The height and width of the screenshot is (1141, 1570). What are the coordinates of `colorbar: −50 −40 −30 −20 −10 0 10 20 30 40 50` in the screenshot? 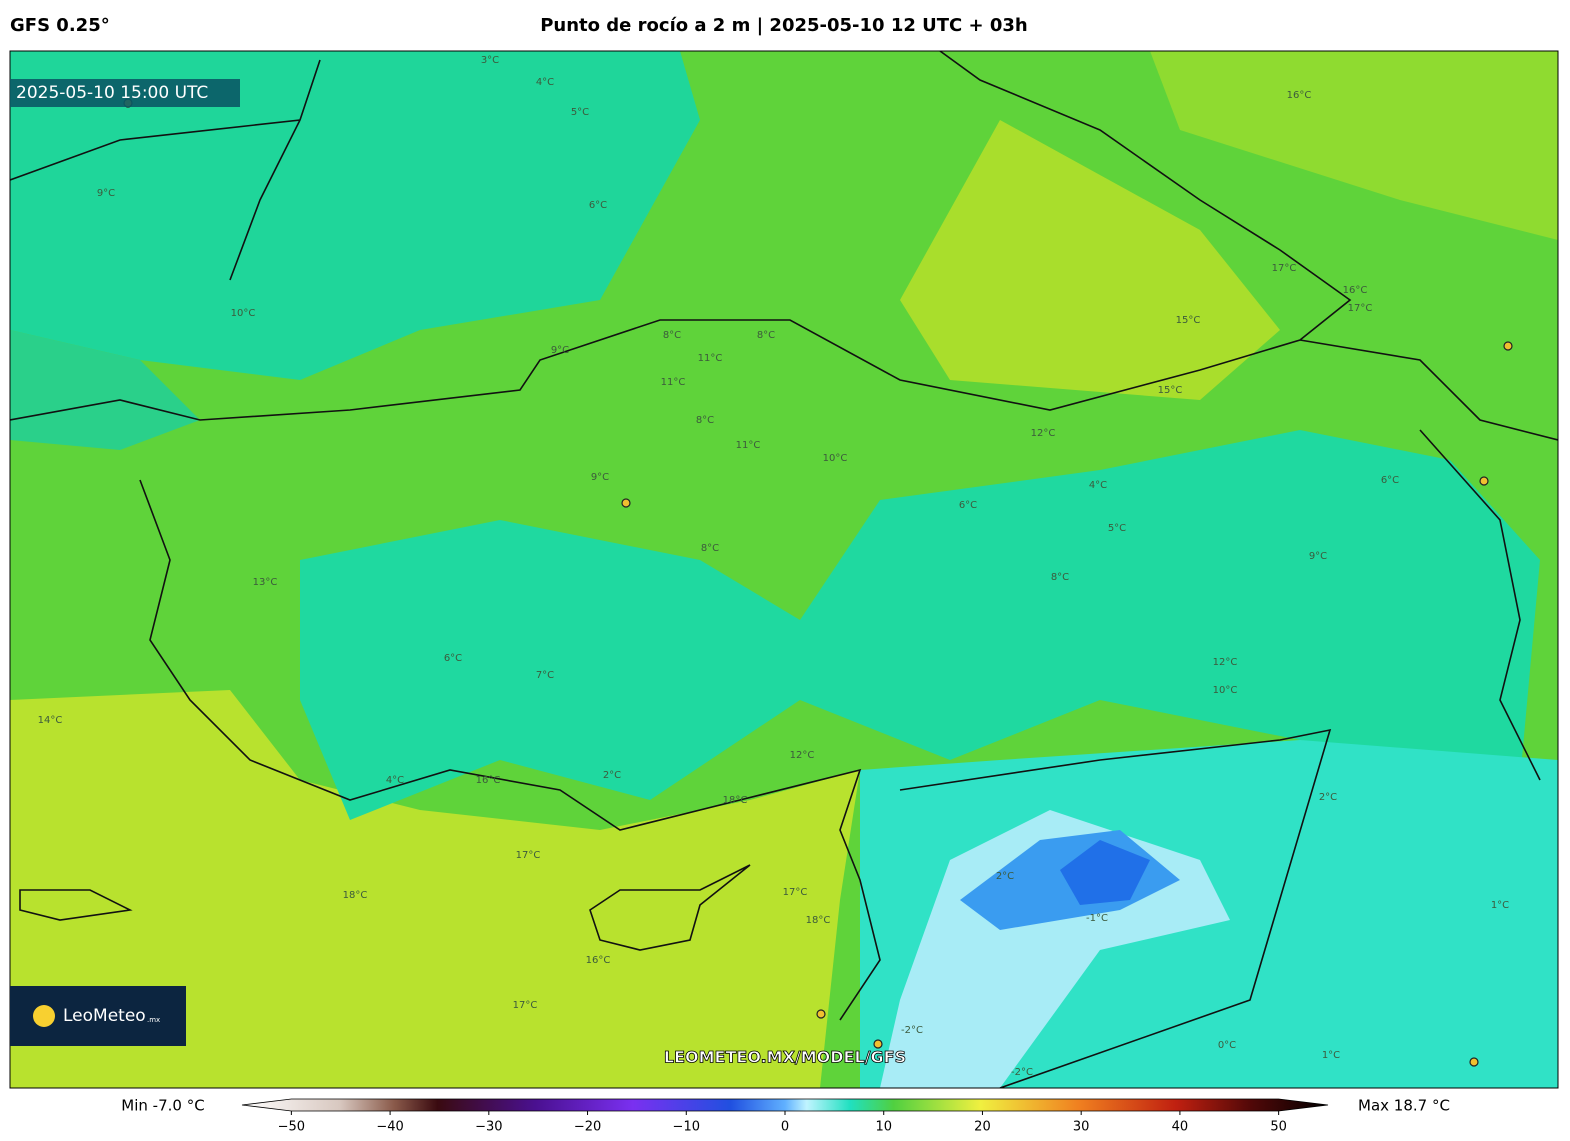 It's located at (785, 1116).